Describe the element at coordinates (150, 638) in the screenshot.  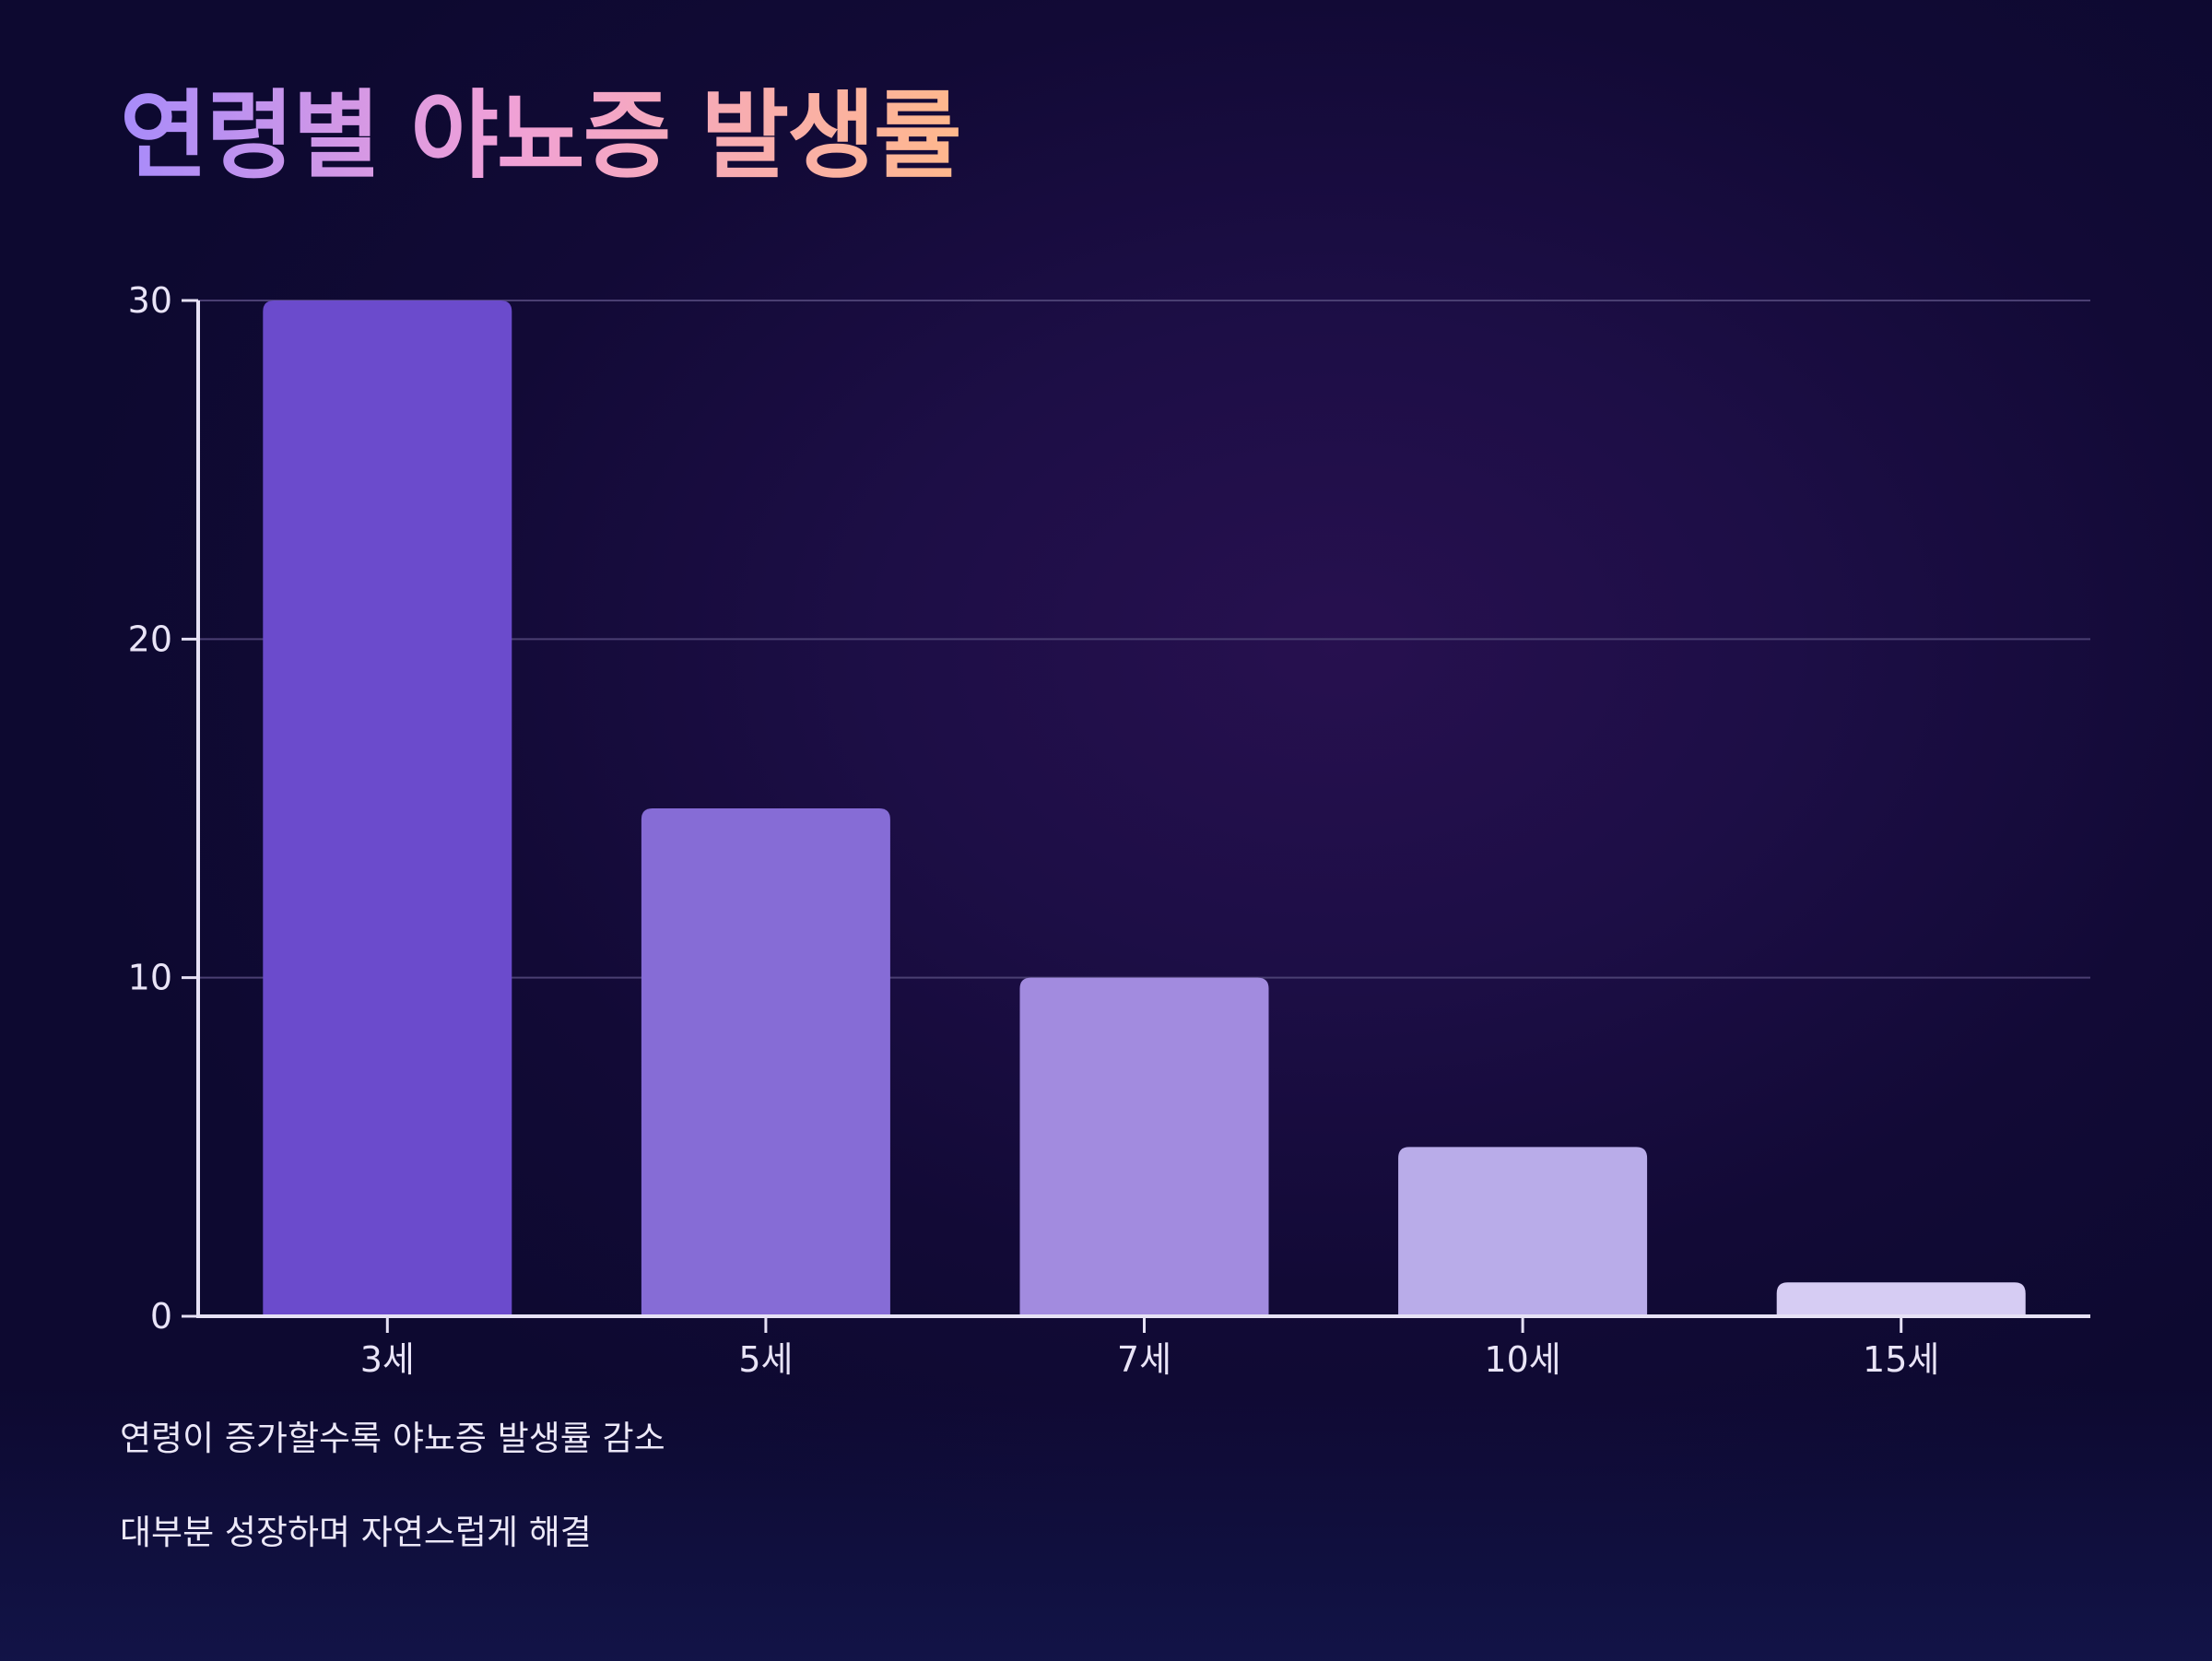
I see `y-tick-label: 20` at that location.